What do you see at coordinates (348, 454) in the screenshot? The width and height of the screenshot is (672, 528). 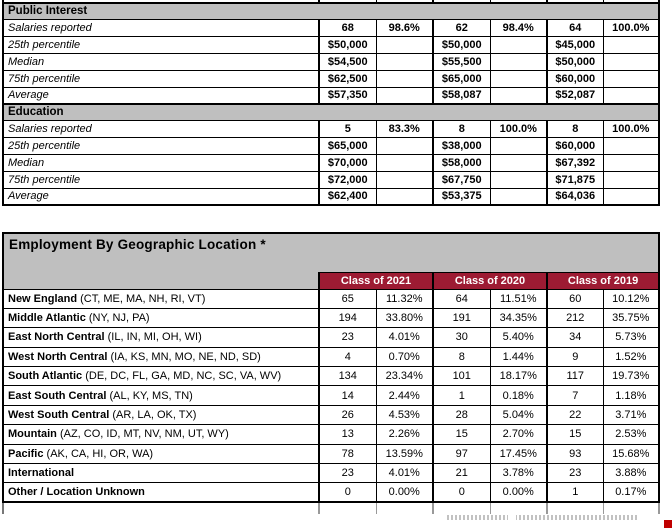 I see `count-cell: 78` at bounding box center [348, 454].